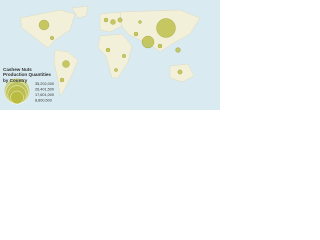  What do you see at coordinates (115, 56) in the screenshot?
I see `africa` at bounding box center [115, 56].